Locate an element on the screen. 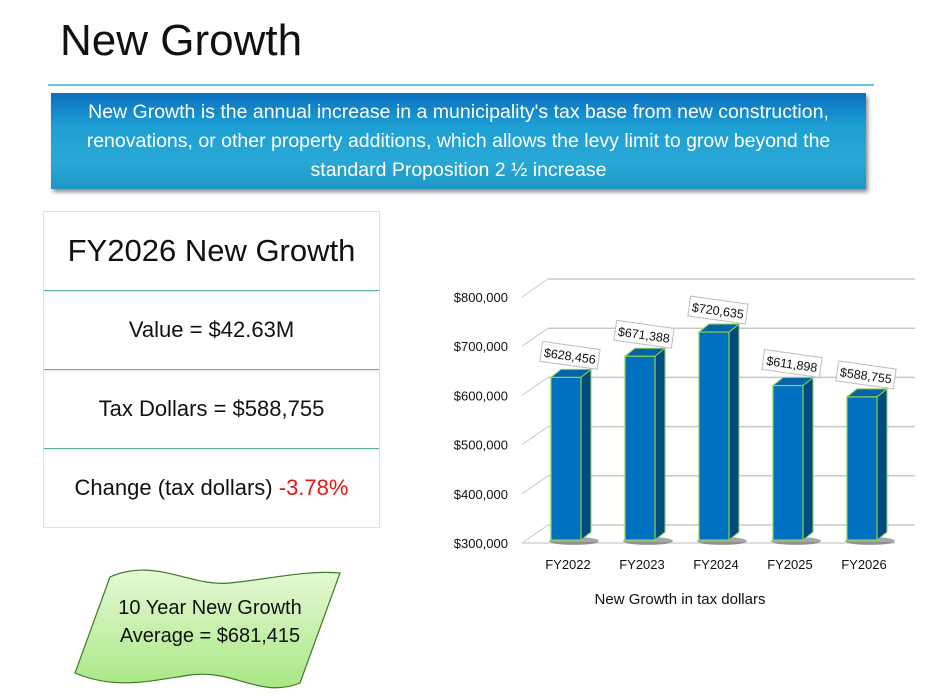 This screenshot has width=933, height=697. x-tick-label: FY2023 is located at coordinates (642, 564).